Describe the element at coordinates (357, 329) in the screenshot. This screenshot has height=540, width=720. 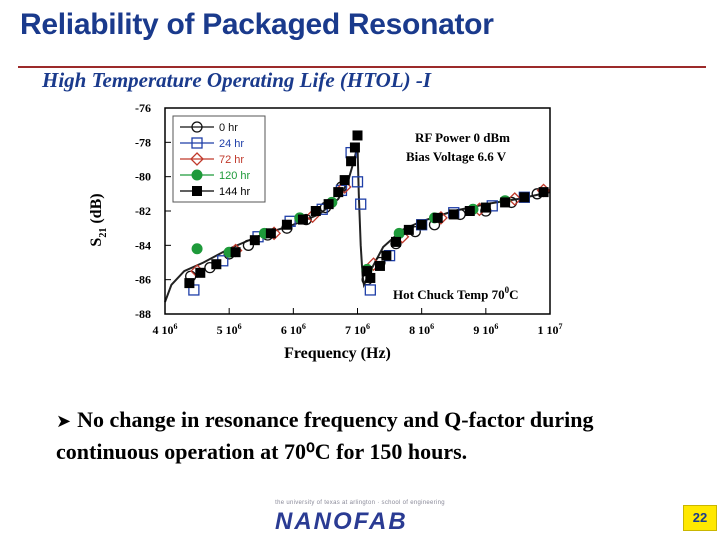
I see `x-tick-label: 7 106` at that location.